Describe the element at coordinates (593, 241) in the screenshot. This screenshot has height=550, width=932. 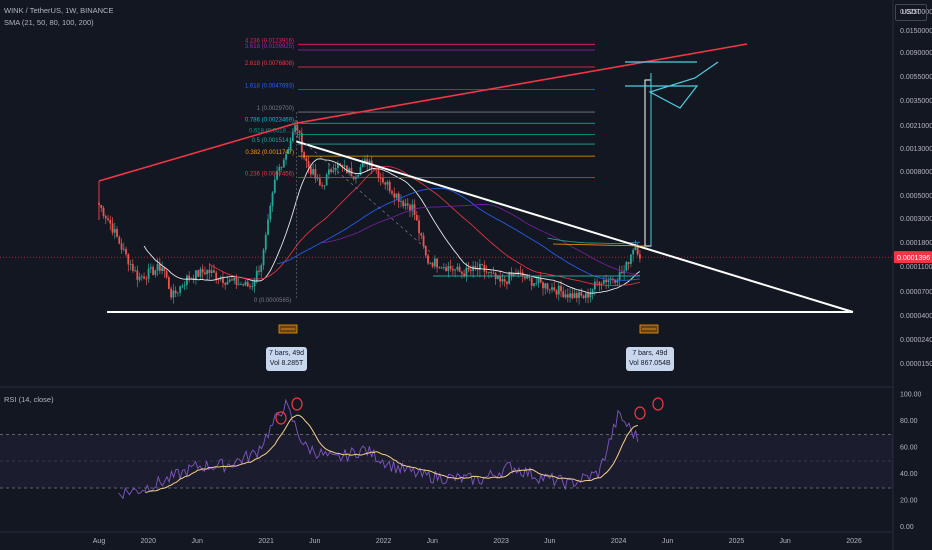
I see `sma-200-line` at that location.